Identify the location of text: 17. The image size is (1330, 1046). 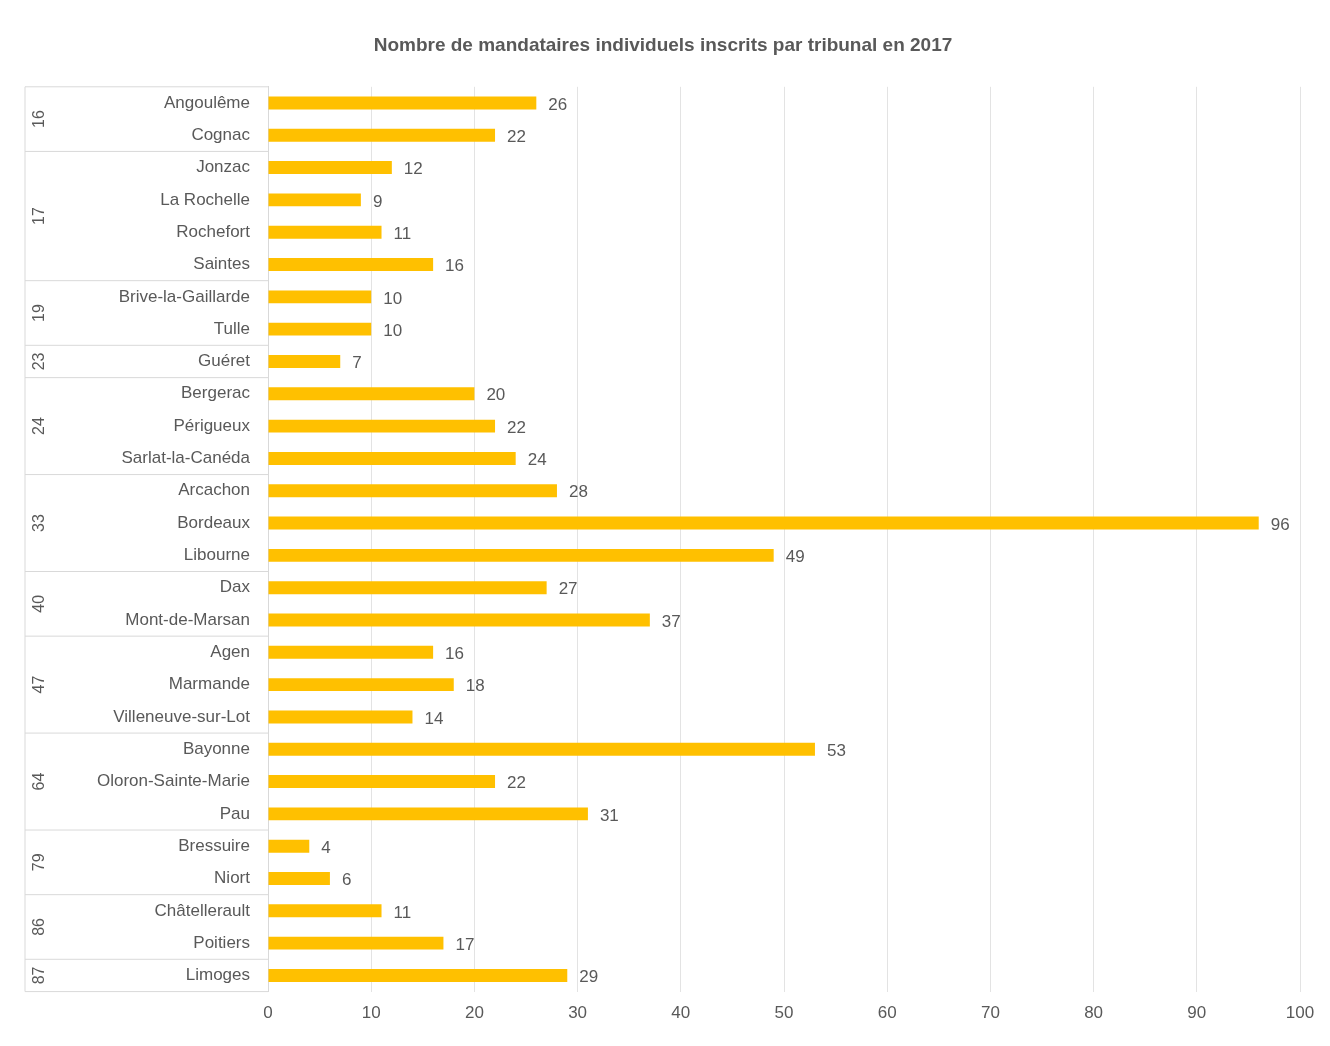
(39, 216).